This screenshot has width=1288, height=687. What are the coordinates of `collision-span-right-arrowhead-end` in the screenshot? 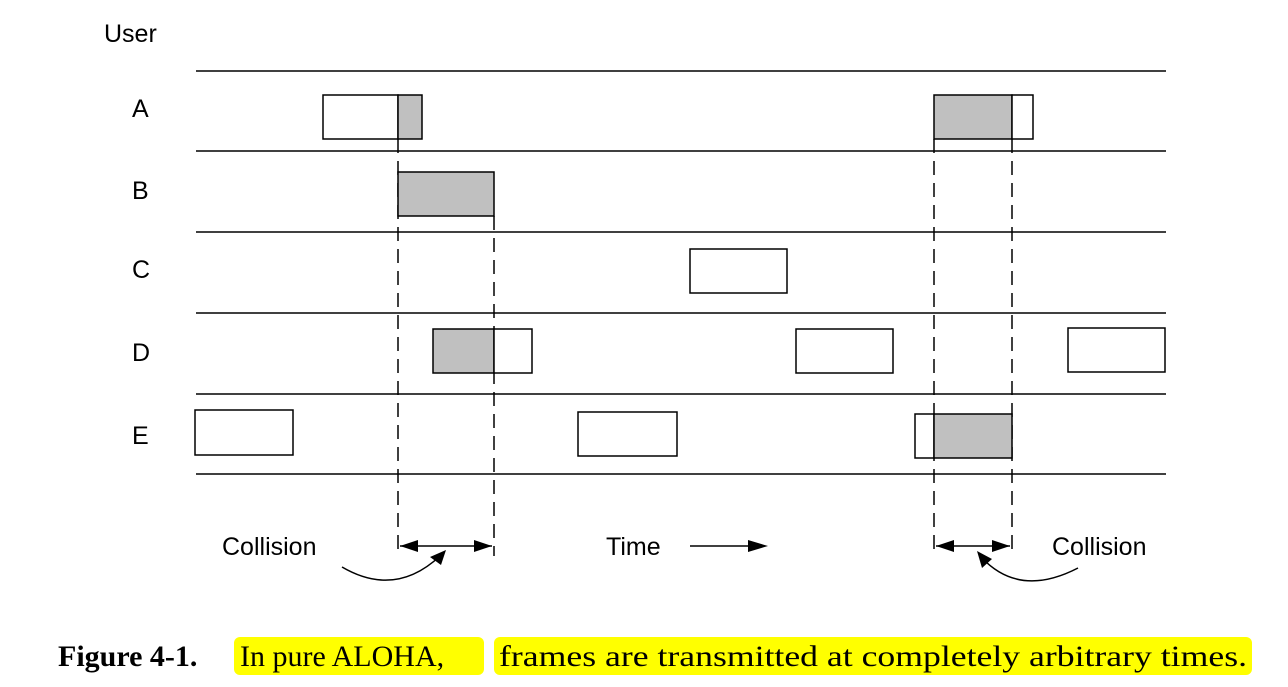 It's located at (1001, 546).